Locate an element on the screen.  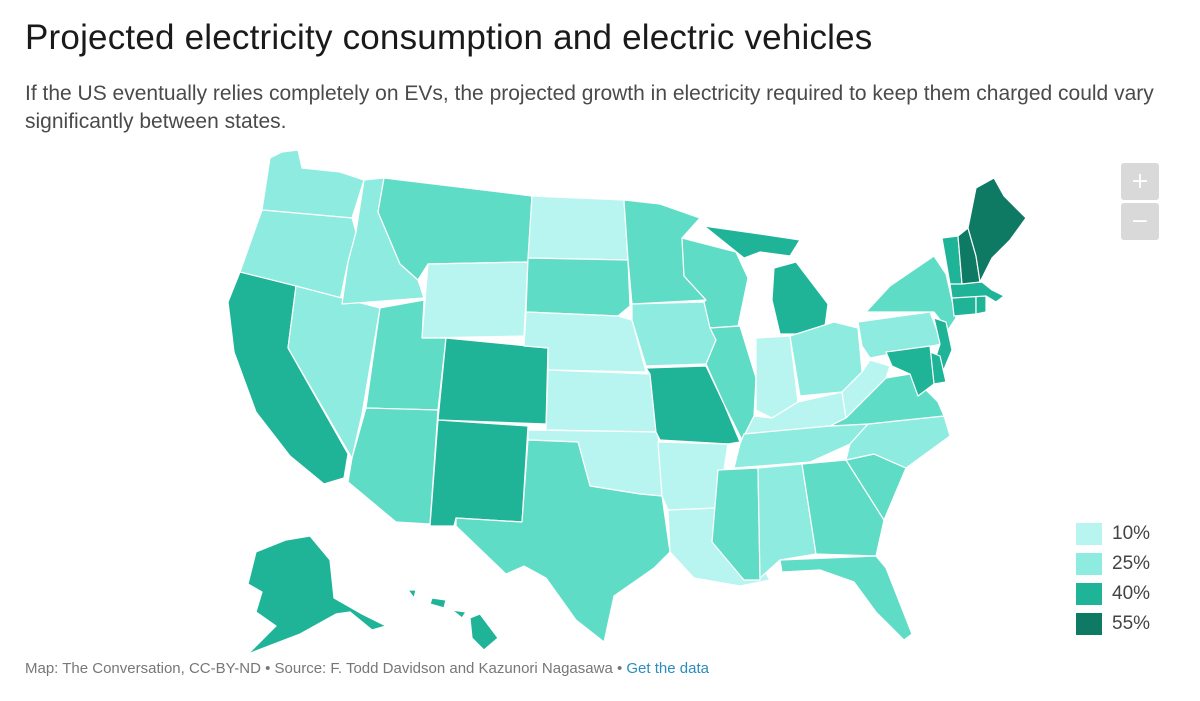
state-wyoming is located at coordinates (475, 300).